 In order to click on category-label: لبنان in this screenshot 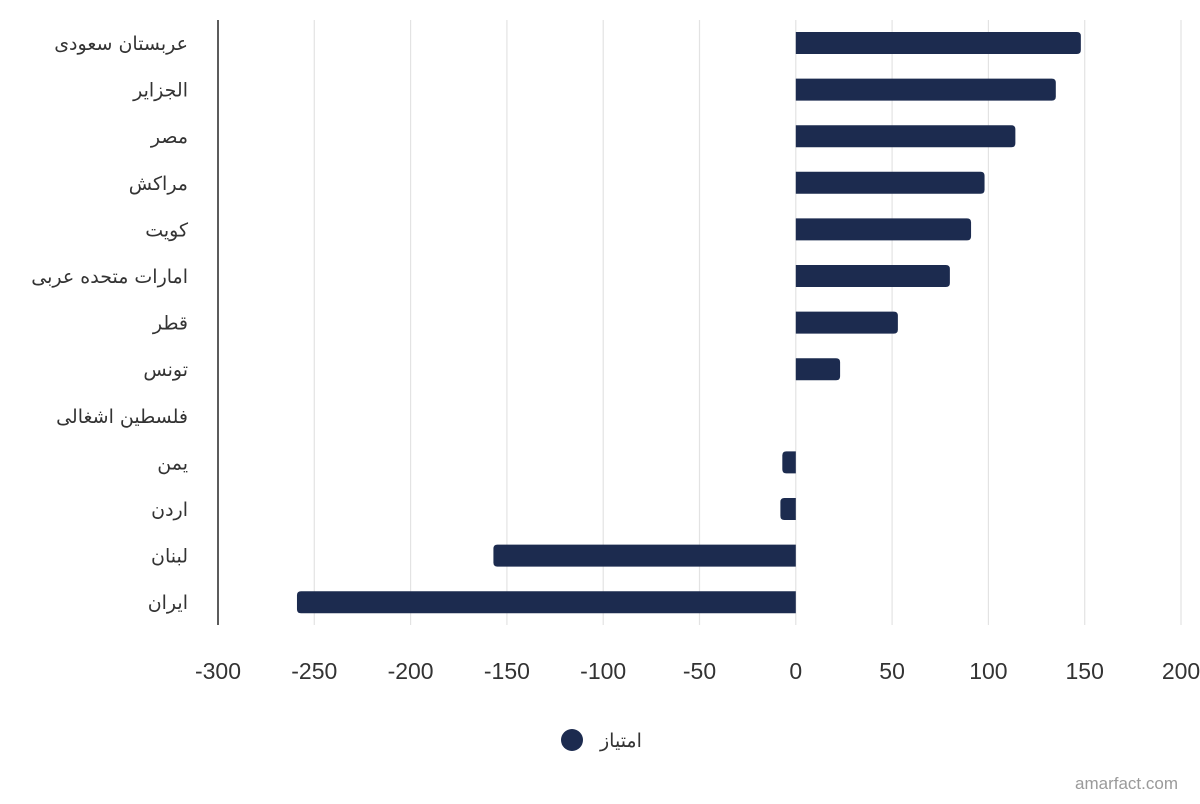, I will do `click(169, 557)`.